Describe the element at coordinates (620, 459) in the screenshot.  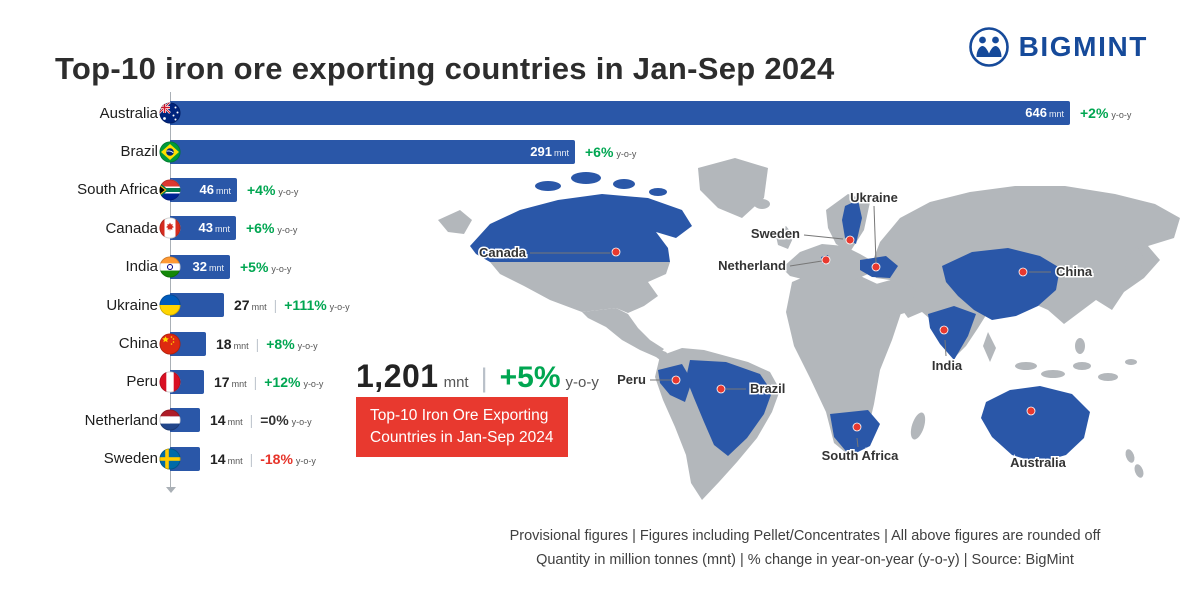
I see `bar-row: Sweden 14 mnt | -18% y-o-y` at that location.